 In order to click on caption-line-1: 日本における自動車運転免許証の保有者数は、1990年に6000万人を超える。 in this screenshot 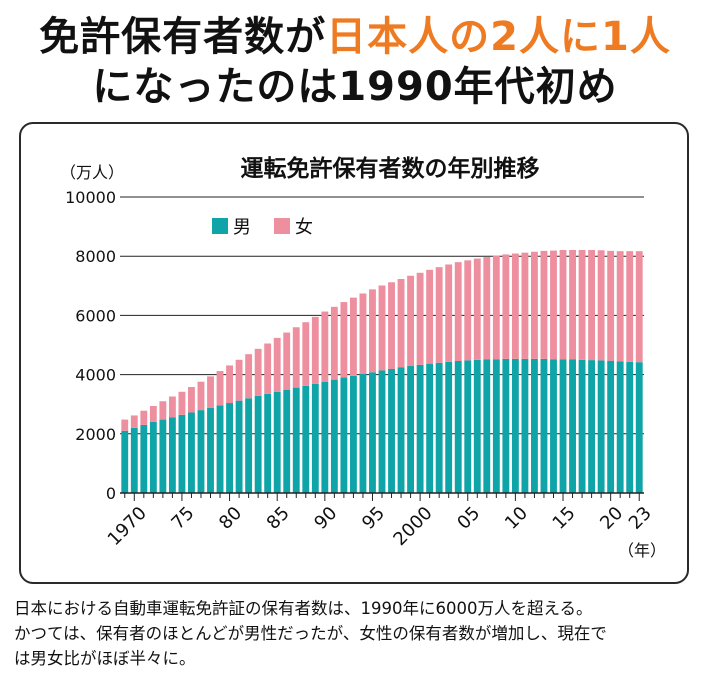, I will do `click(303, 608)`.